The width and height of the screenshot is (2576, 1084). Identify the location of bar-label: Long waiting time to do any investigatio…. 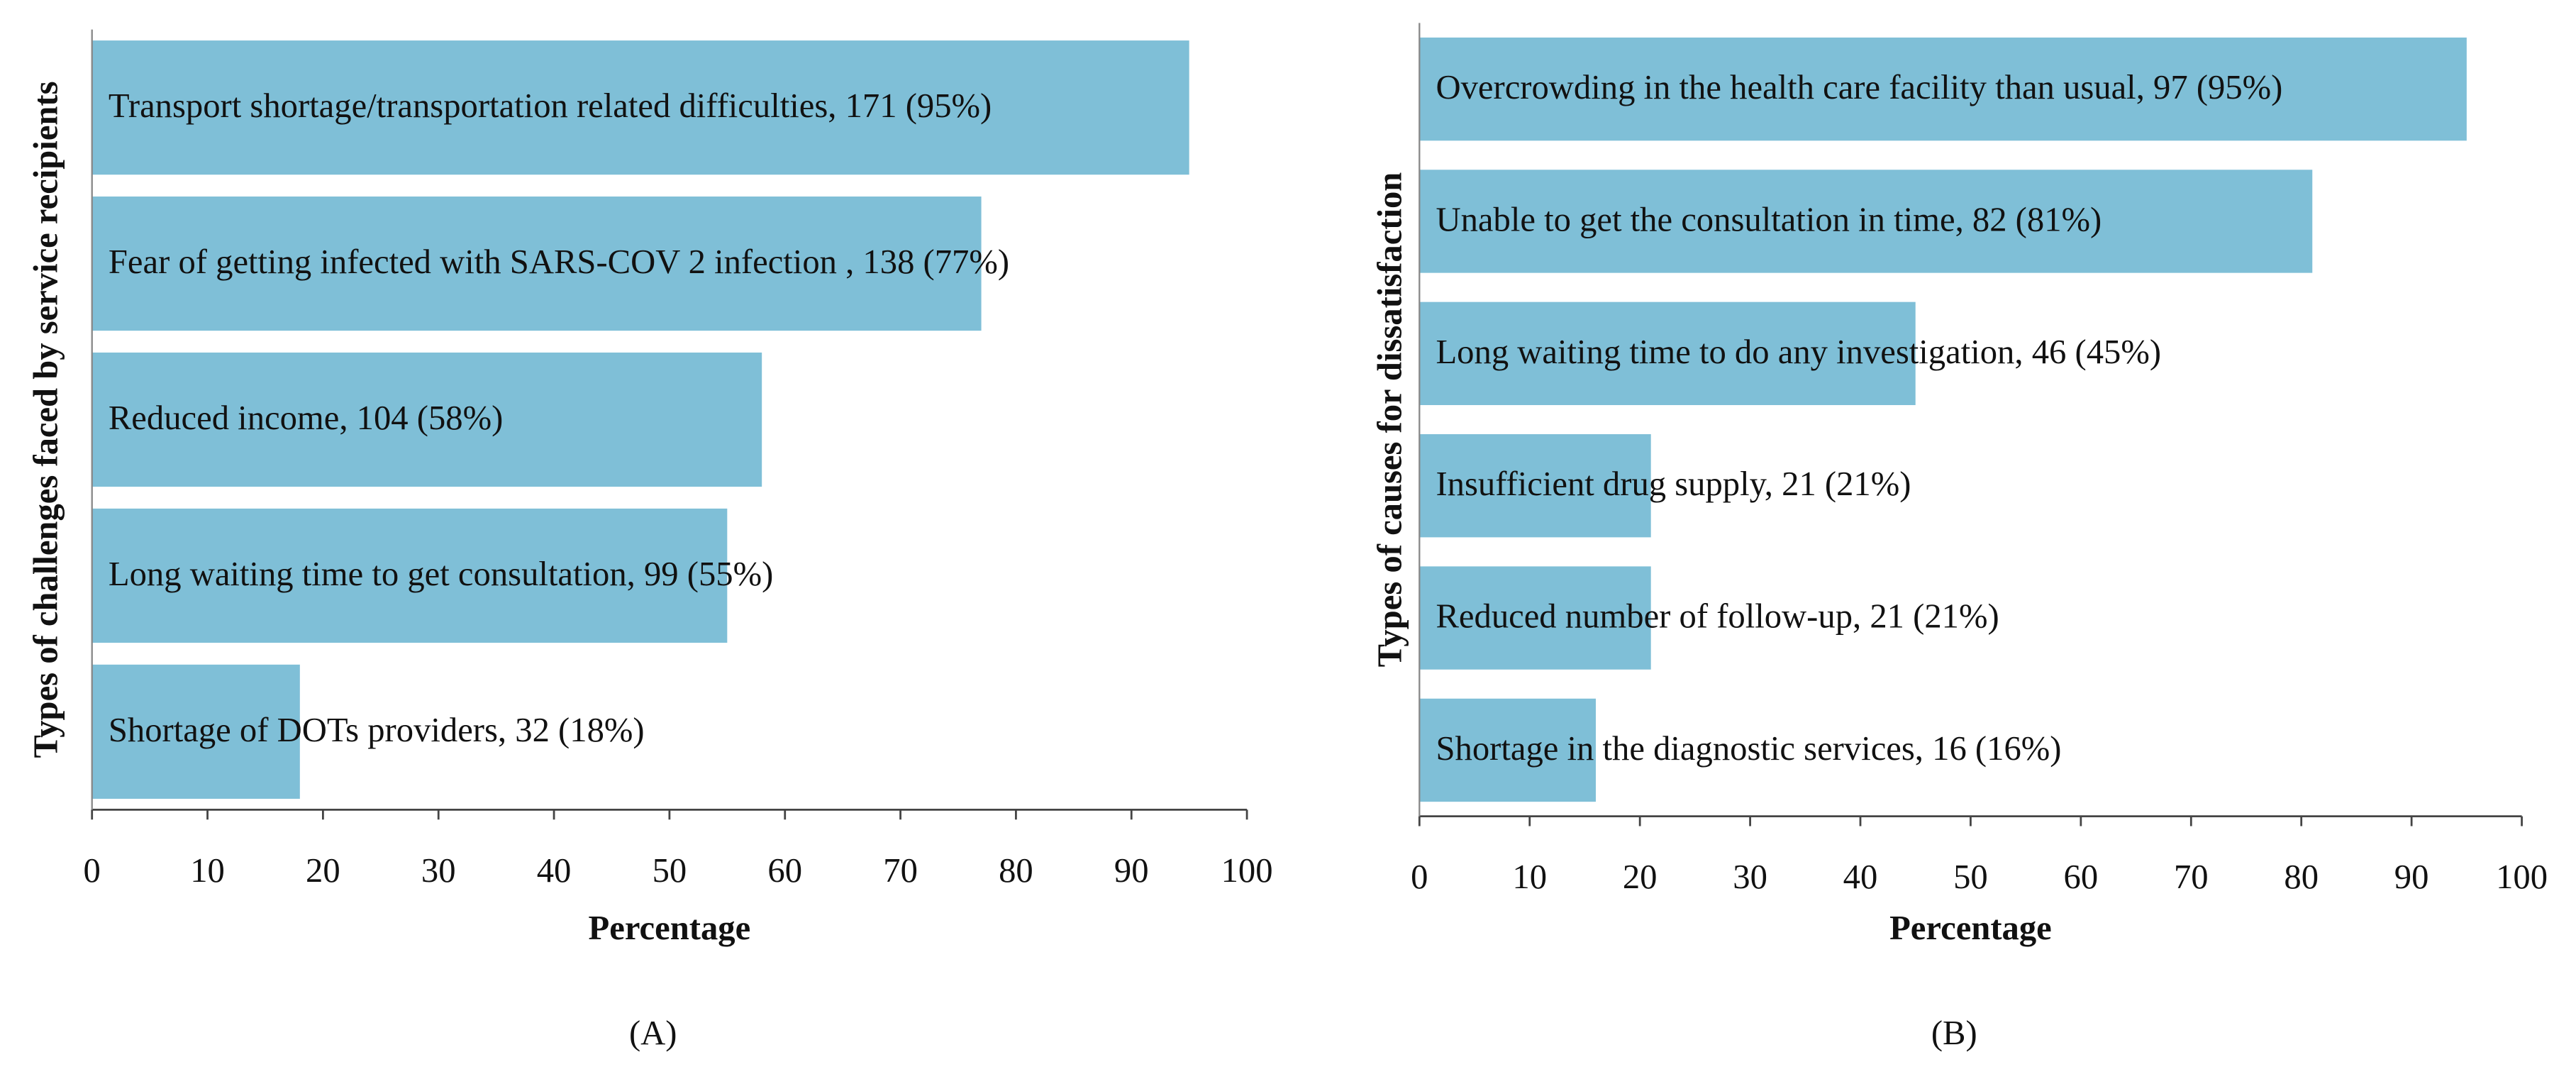
(1798, 352).